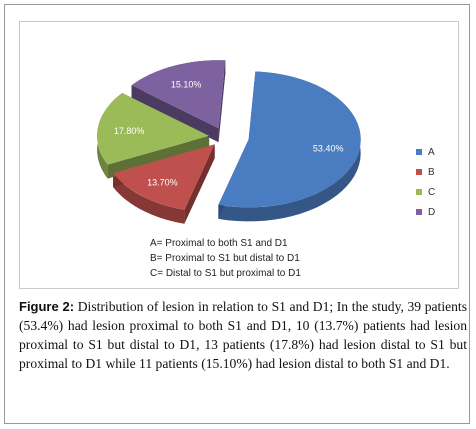  I want to click on legend-swatch-b, so click(419, 172).